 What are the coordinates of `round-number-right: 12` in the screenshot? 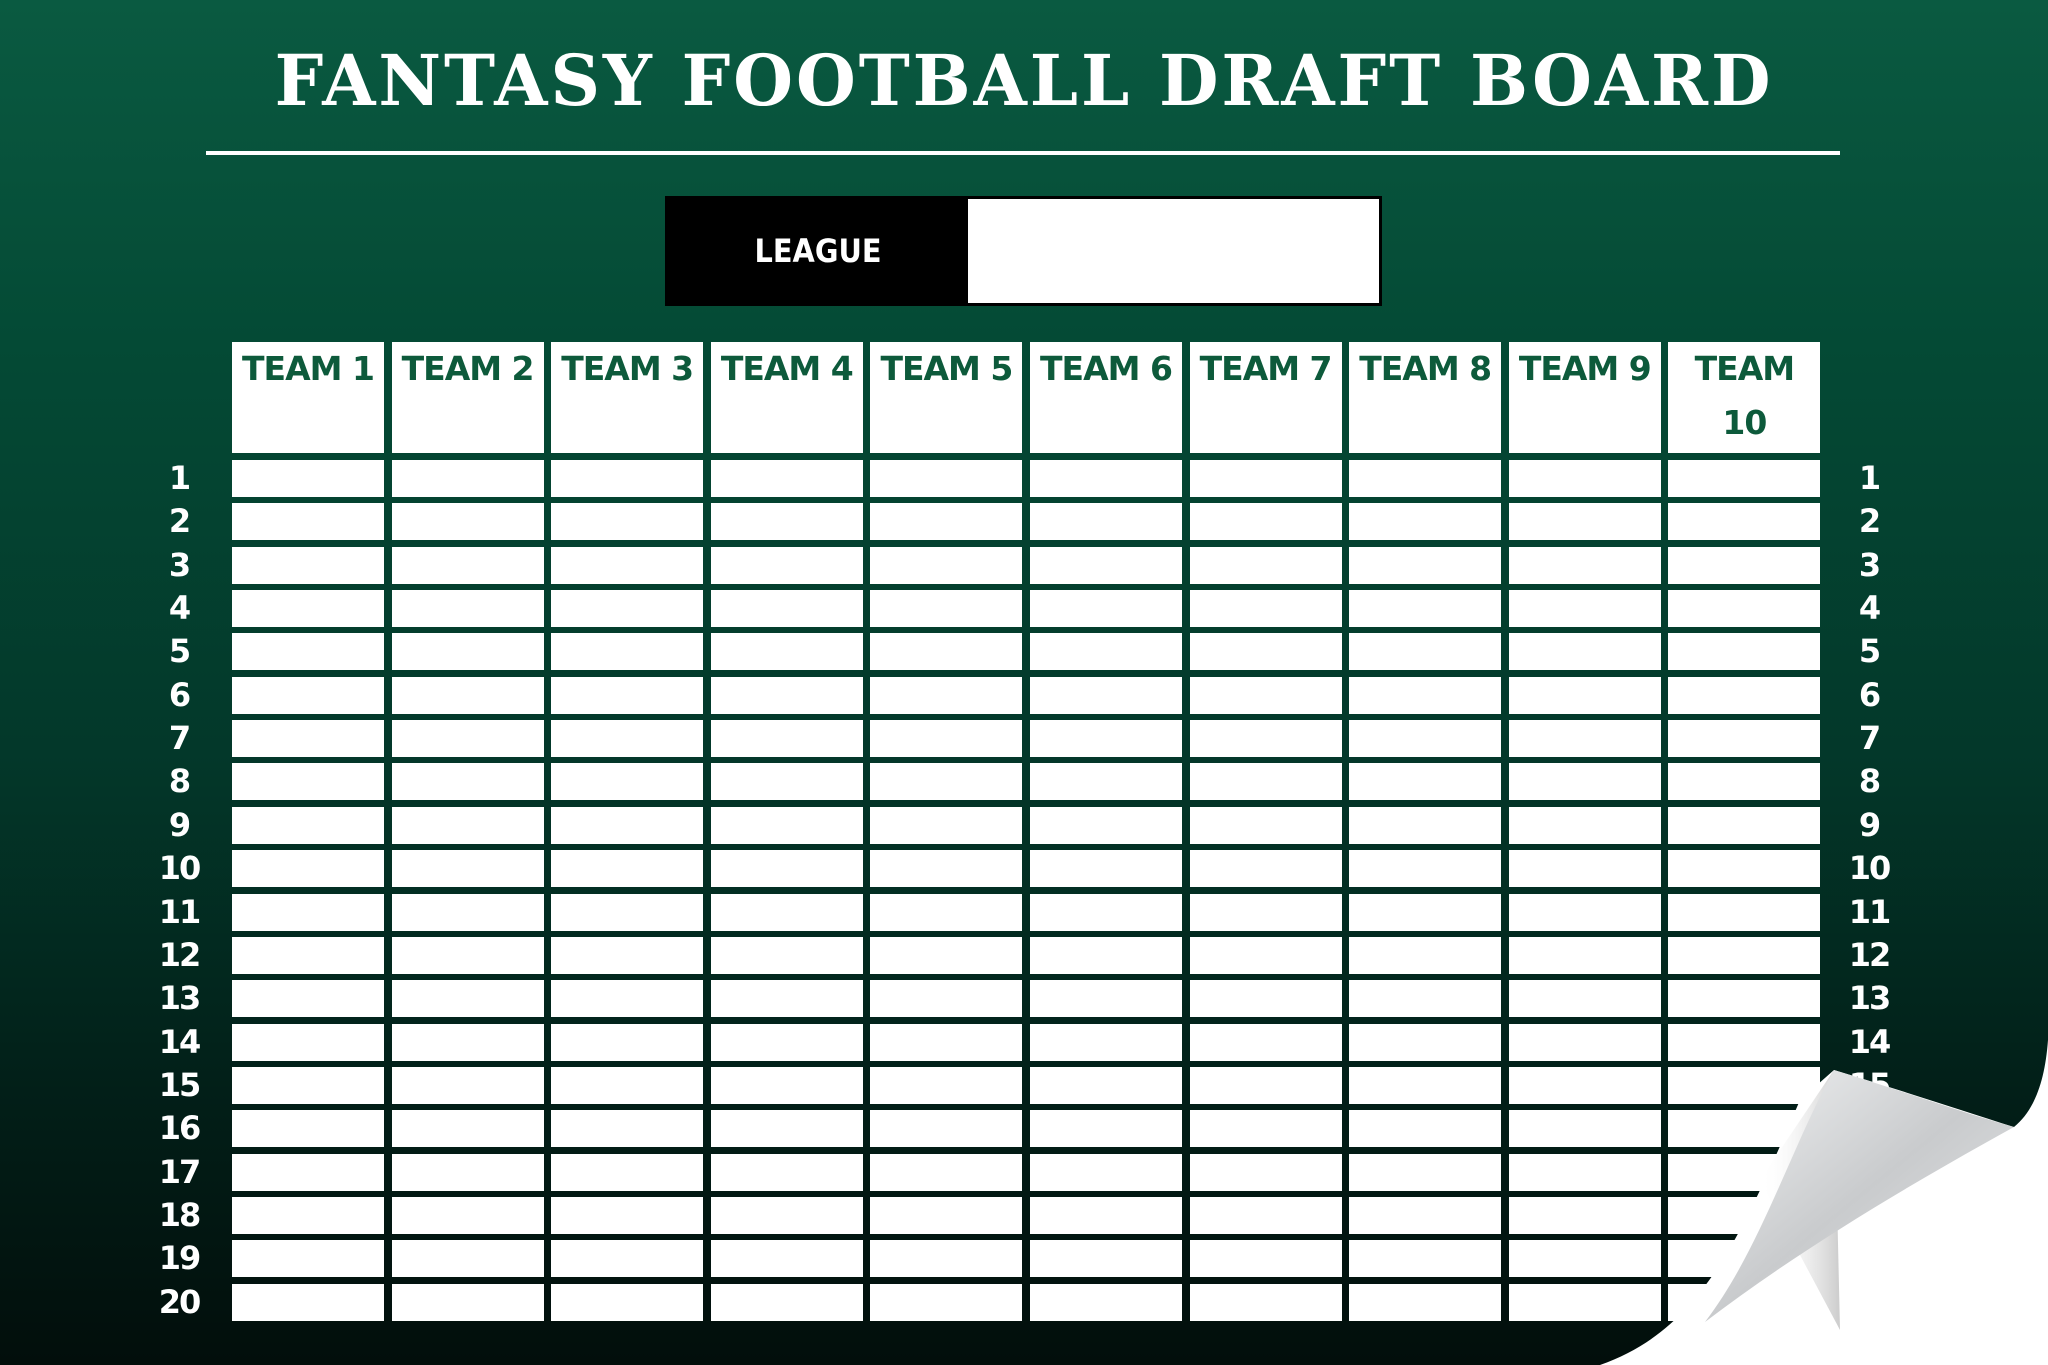 It's located at (1870, 954).